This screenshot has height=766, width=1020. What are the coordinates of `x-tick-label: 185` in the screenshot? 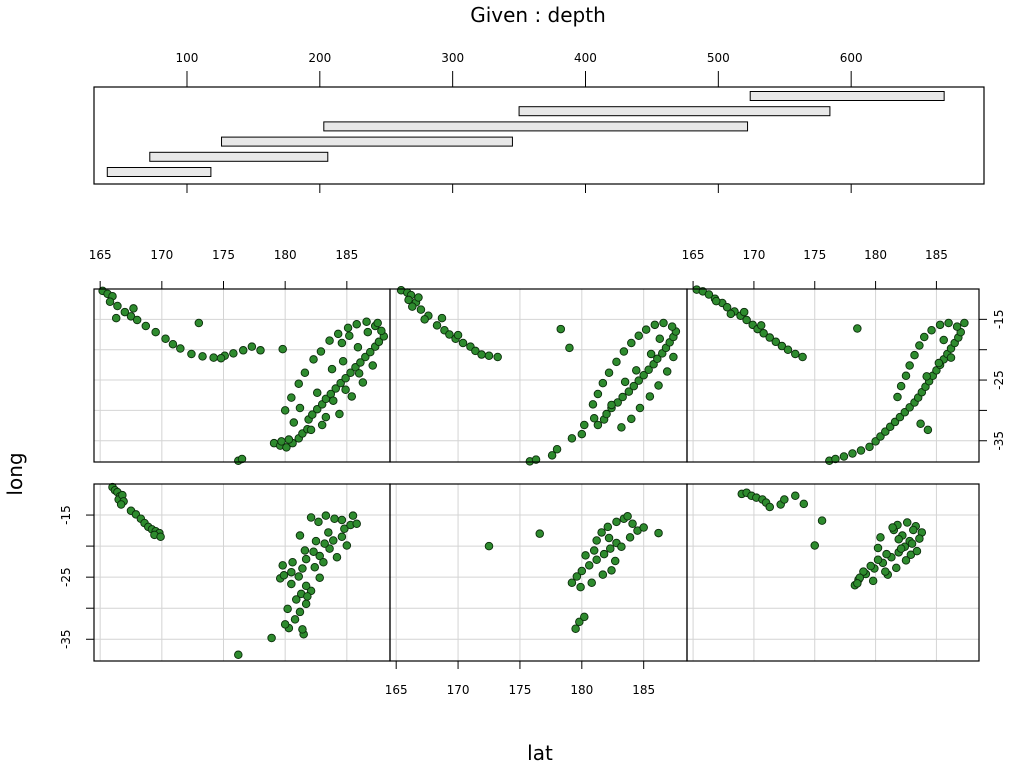 It's located at (643, 690).